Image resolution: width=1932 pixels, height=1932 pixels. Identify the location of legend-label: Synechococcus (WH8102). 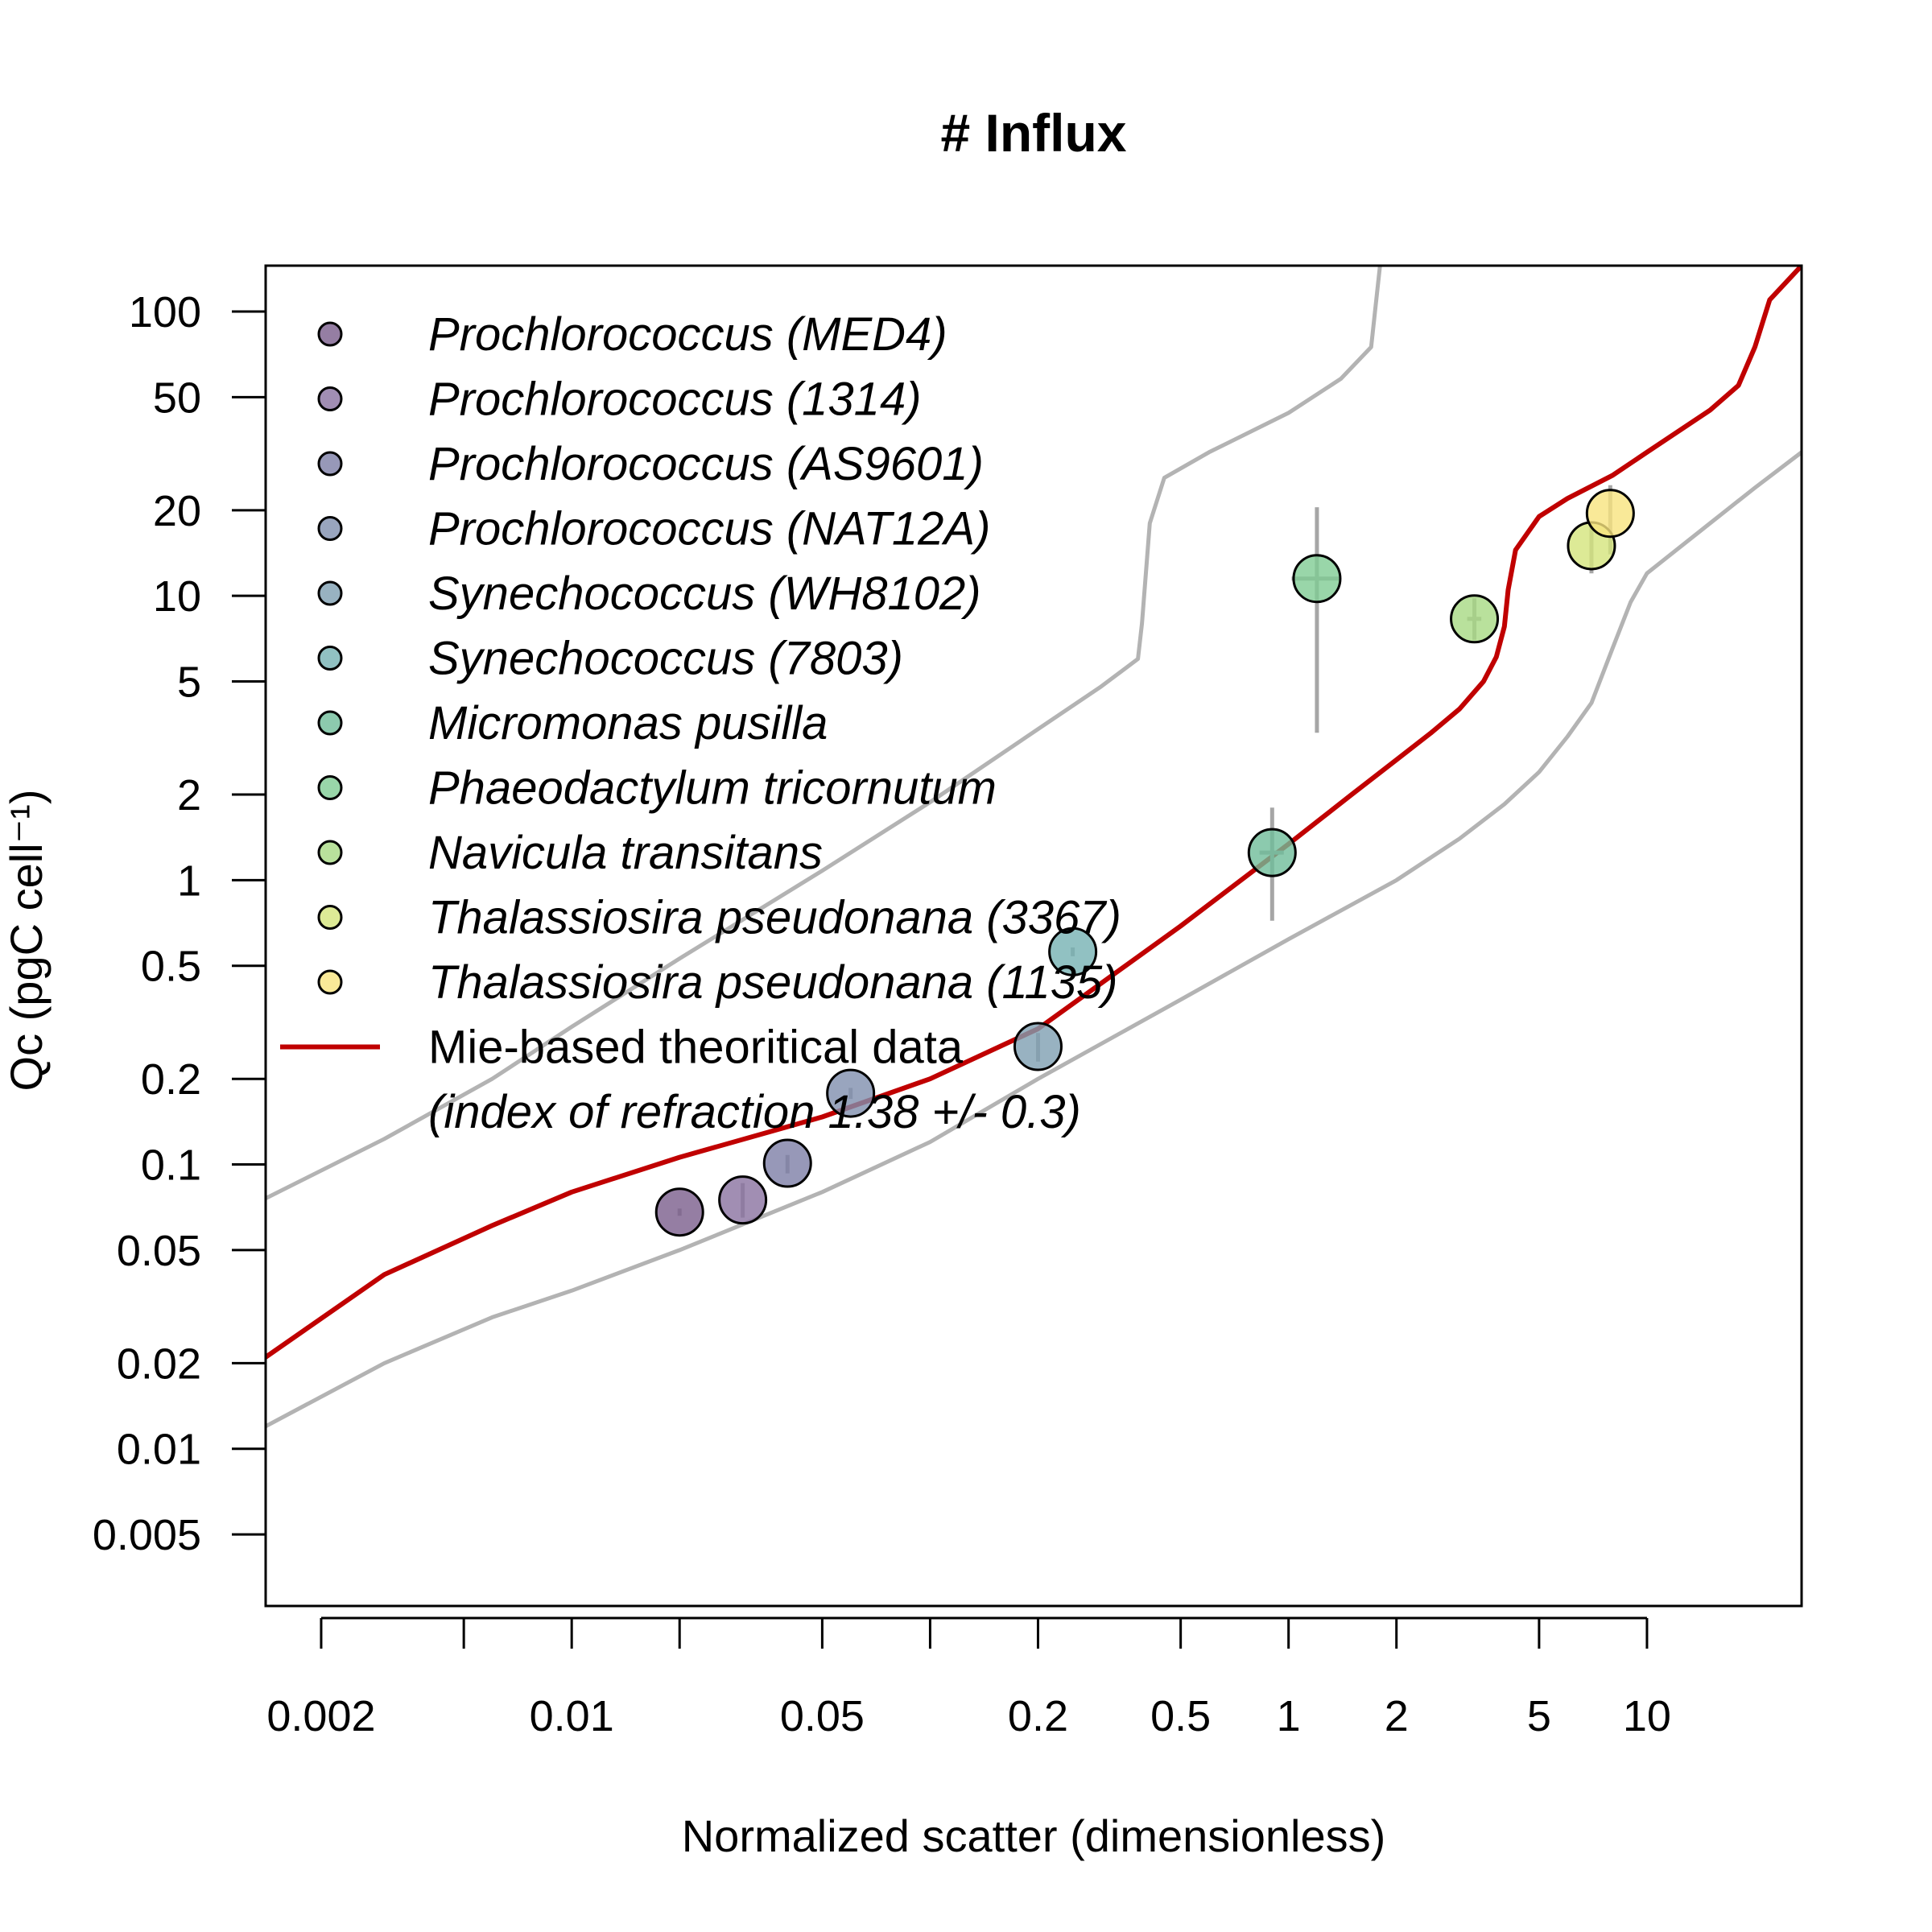
(704, 594).